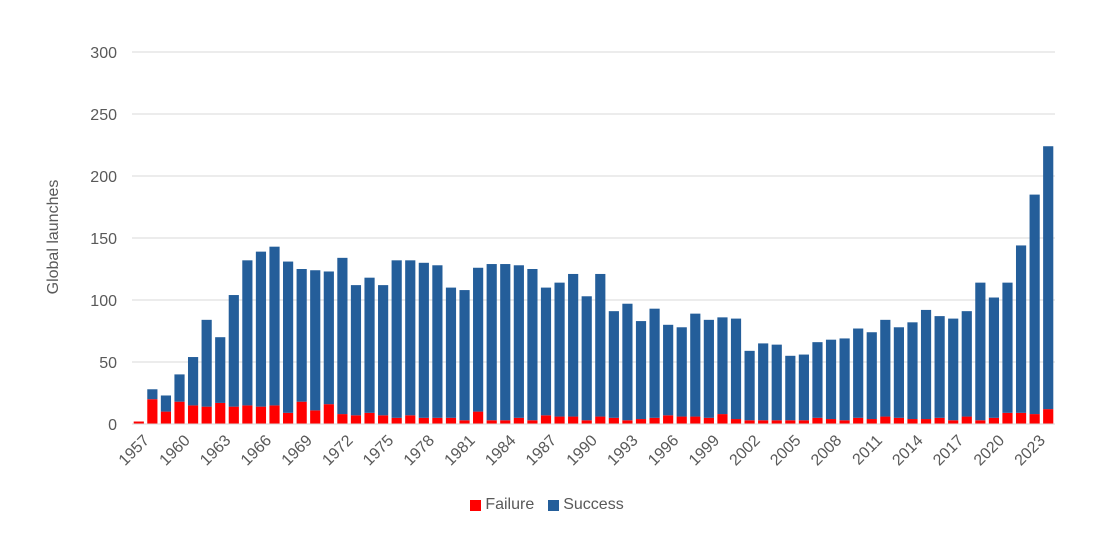 This screenshot has height=558, width=1094. I want to click on bar-failure-1996, so click(668, 419).